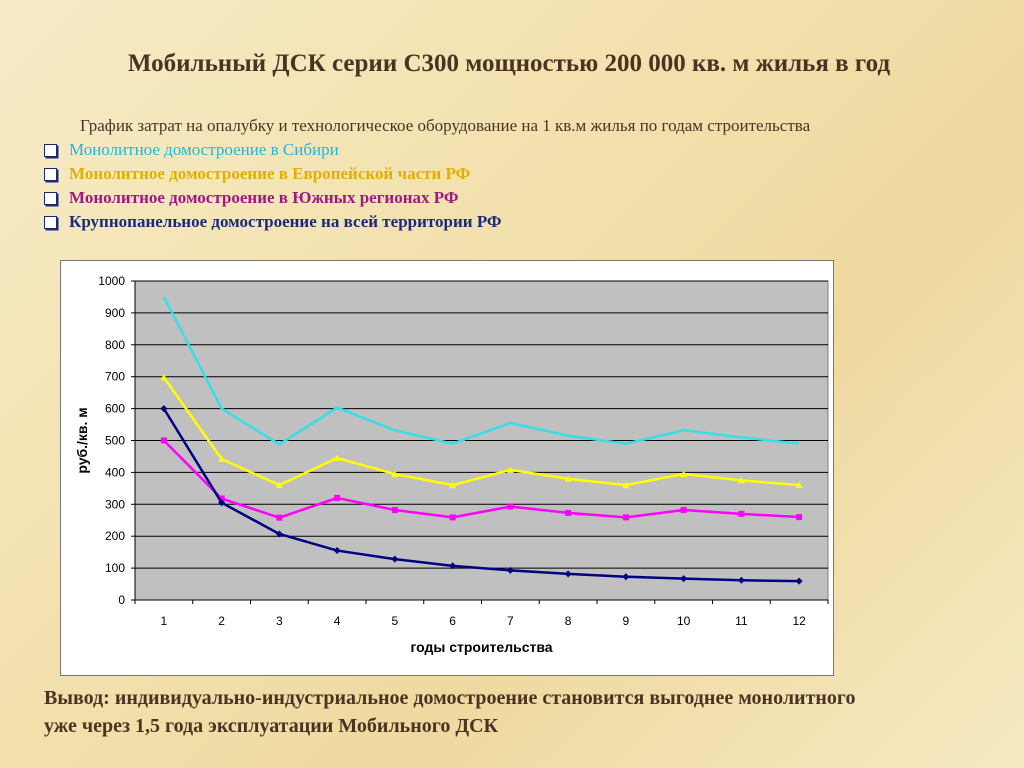  I want to click on x-tick-label: 1, so click(164, 621).